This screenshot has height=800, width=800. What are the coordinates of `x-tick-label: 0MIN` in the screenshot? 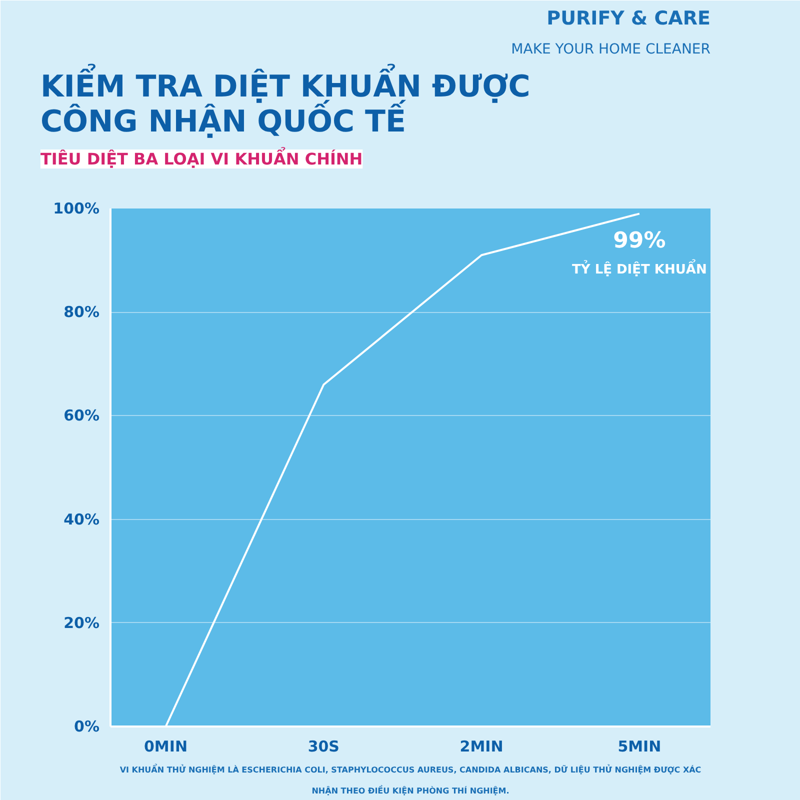 It's located at (166, 747).